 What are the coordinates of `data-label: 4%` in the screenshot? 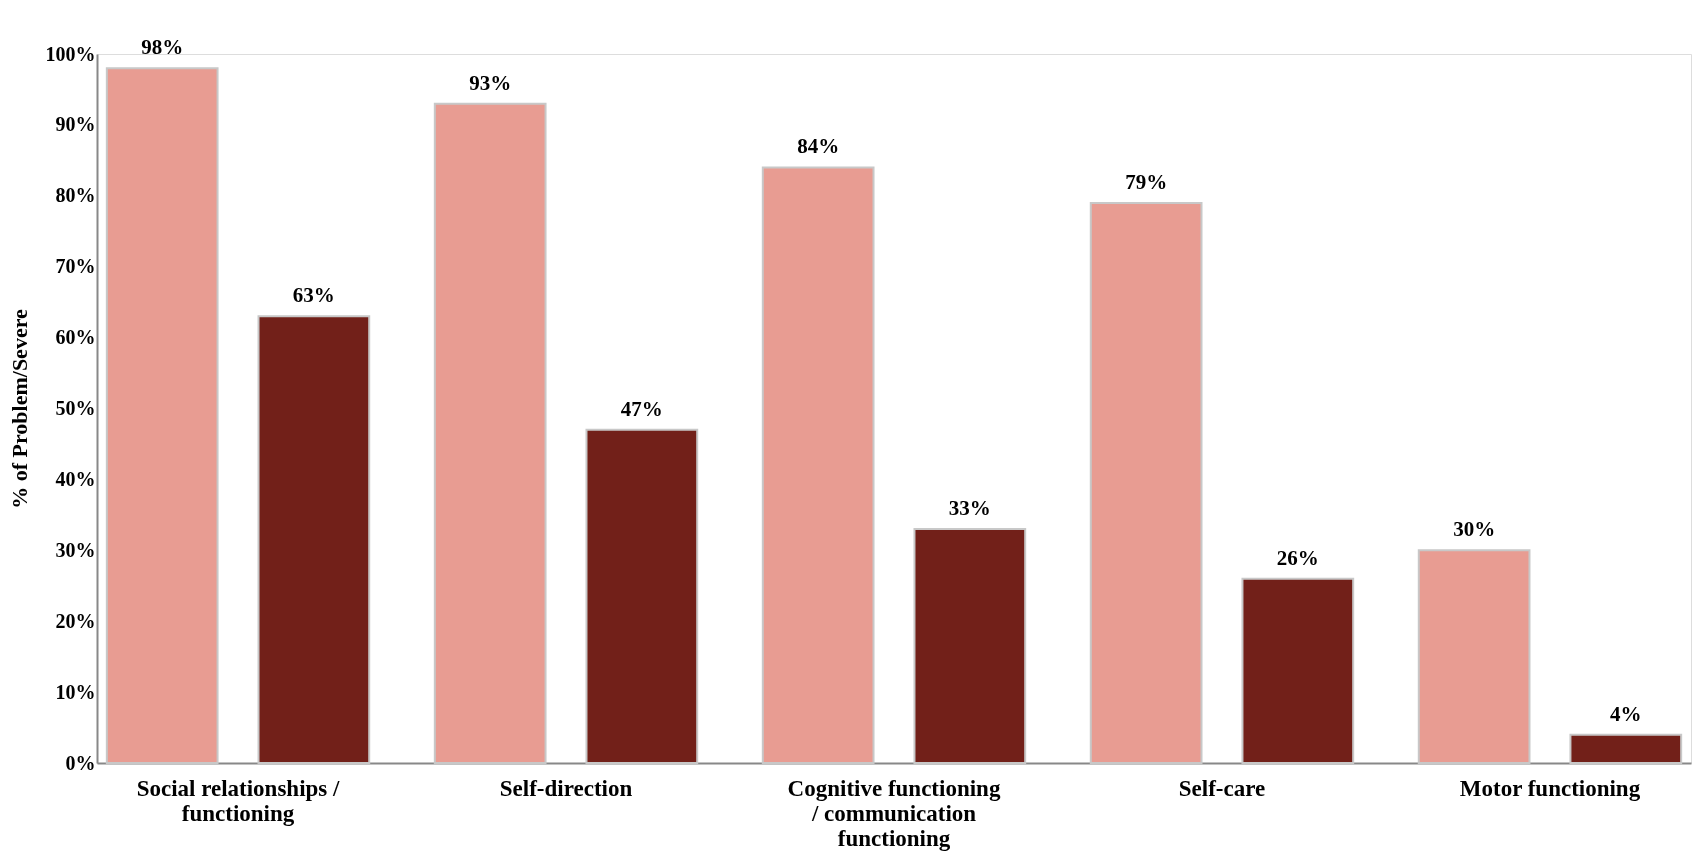 It's located at (1626, 713).